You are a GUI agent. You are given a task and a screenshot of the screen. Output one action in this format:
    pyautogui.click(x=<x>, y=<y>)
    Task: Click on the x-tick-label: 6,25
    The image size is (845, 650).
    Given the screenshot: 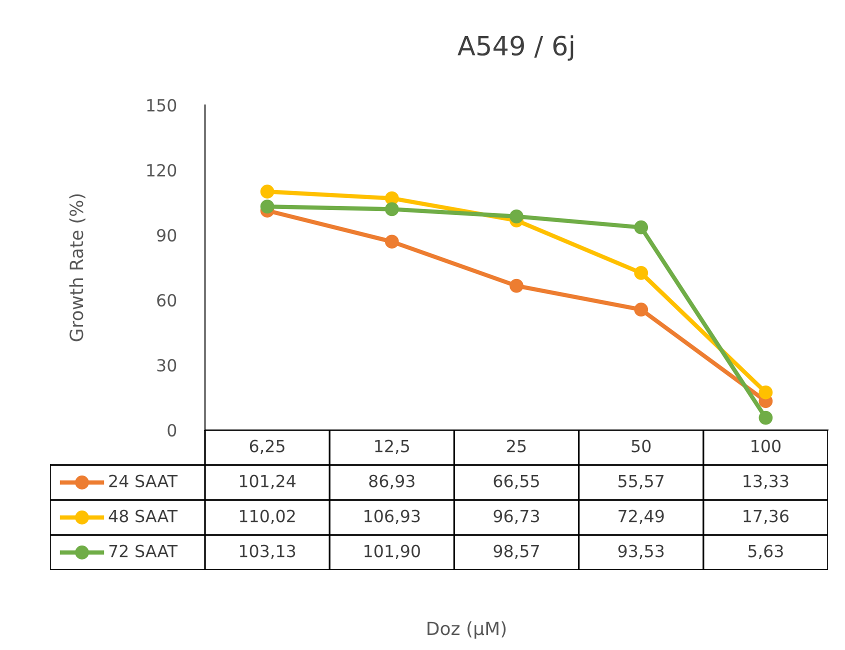 What is the action you would take?
    pyautogui.click(x=267, y=447)
    